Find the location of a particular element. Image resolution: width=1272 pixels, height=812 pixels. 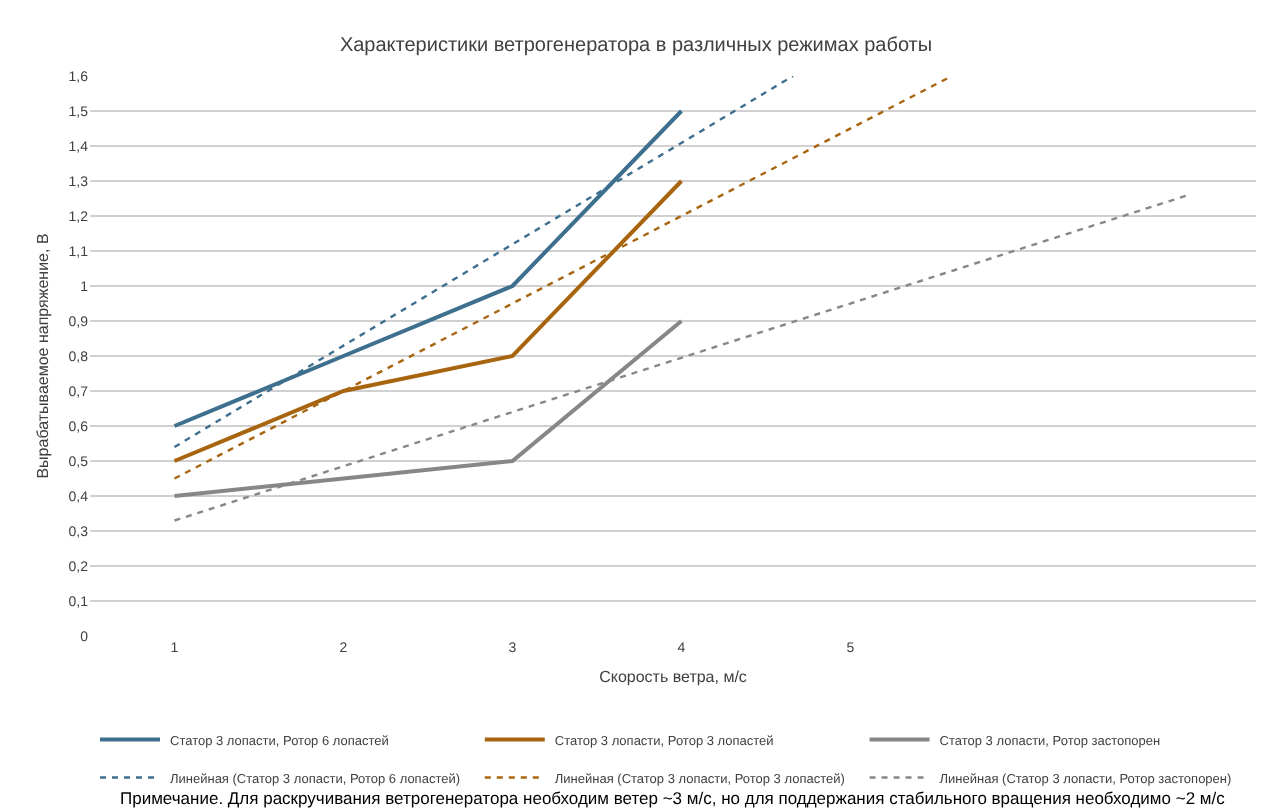

chart-title: Характеристики ветрогенератора в различных режимах работы is located at coordinates (636, 45).